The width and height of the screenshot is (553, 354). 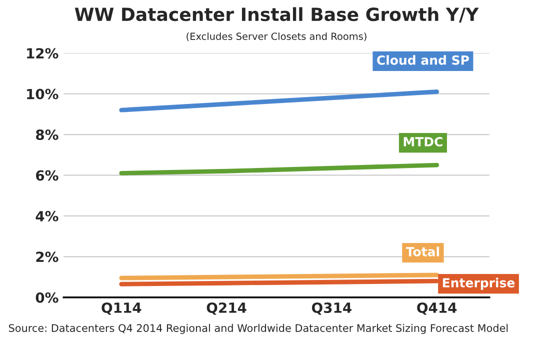 What do you see at coordinates (423, 141) in the screenshot?
I see `series-label: MTDC` at bounding box center [423, 141].